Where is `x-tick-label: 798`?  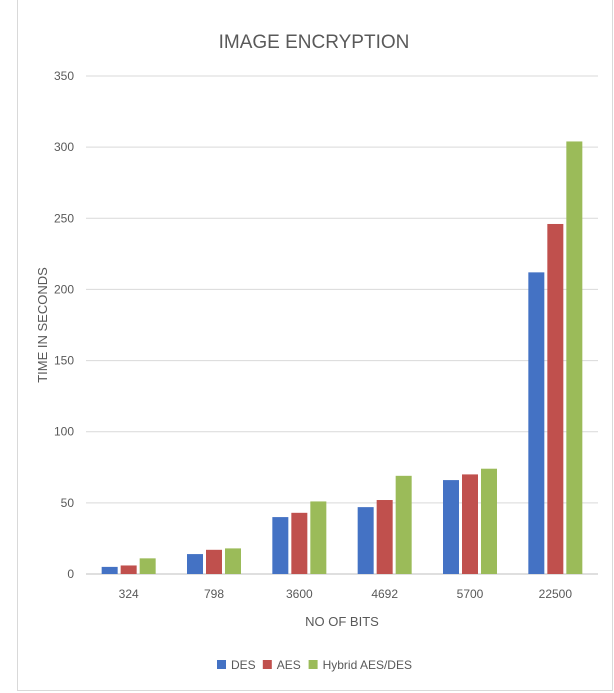 x-tick-label: 798 is located at coordinates (214, 594).